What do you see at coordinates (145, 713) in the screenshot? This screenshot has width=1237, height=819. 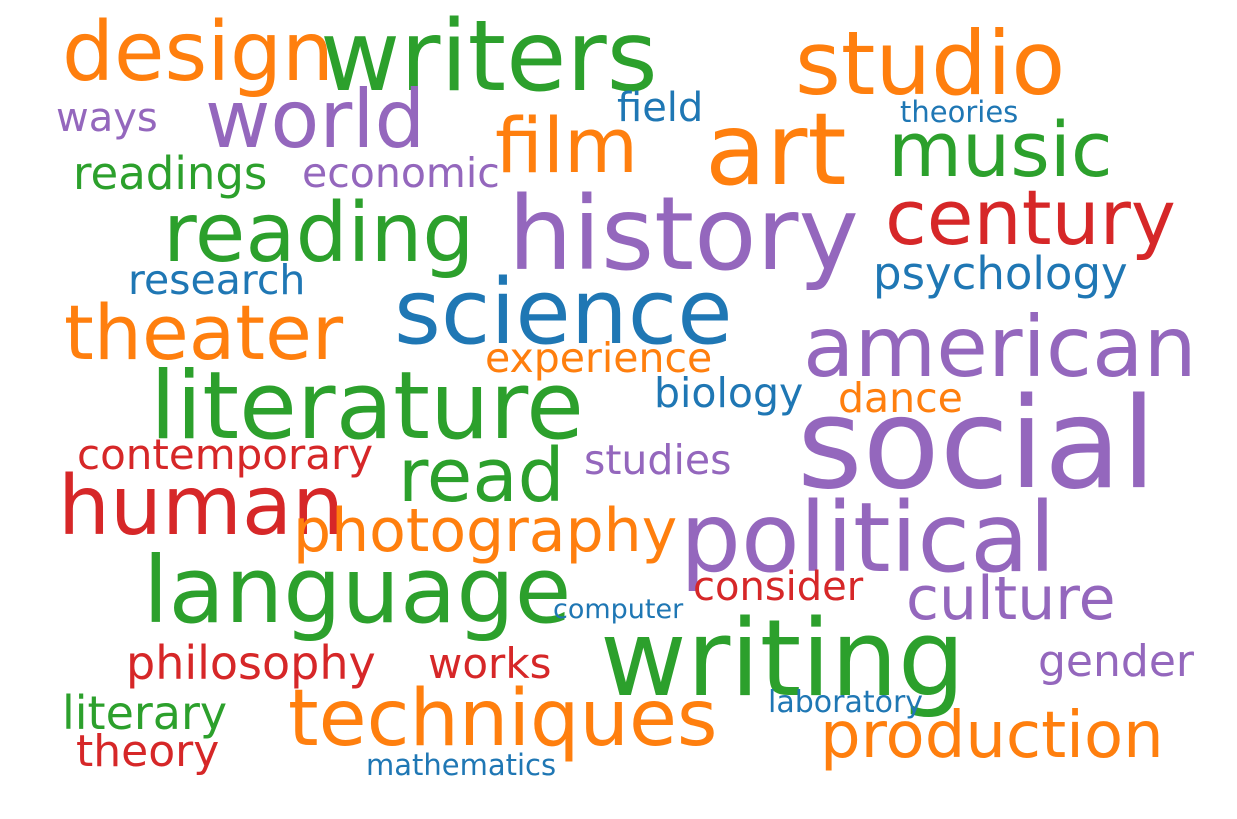 I see `word-literary: literary` at bounding box center [145, 713].